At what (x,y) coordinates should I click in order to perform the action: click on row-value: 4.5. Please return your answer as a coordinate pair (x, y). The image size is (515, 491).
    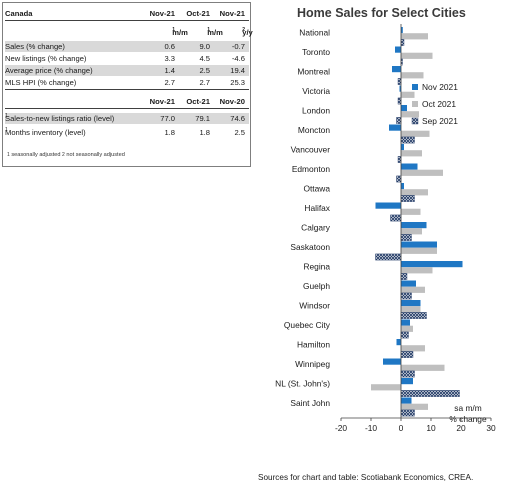
    Looking at the image, I should click on (204, 58).